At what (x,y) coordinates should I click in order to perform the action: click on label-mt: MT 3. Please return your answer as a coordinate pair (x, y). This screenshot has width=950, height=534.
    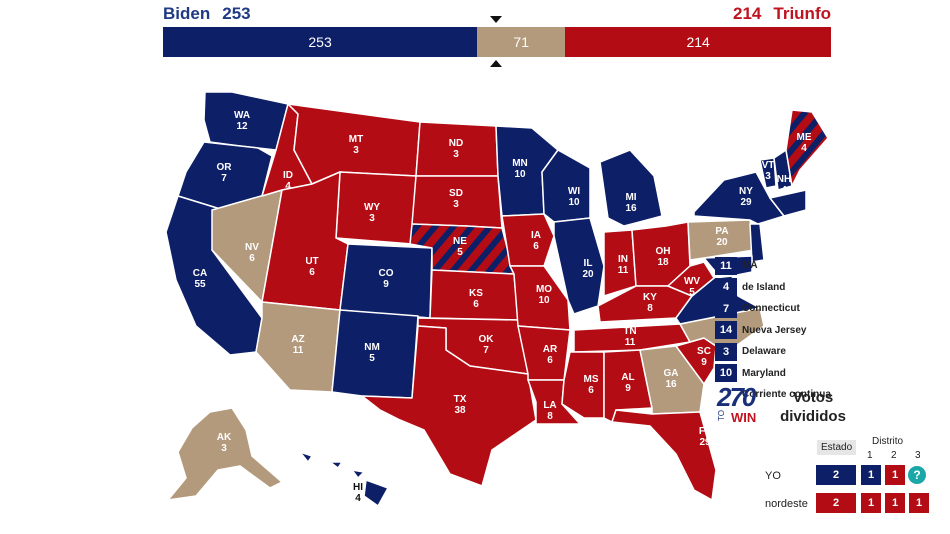
    Looking at the image, I should click on (356, 145).